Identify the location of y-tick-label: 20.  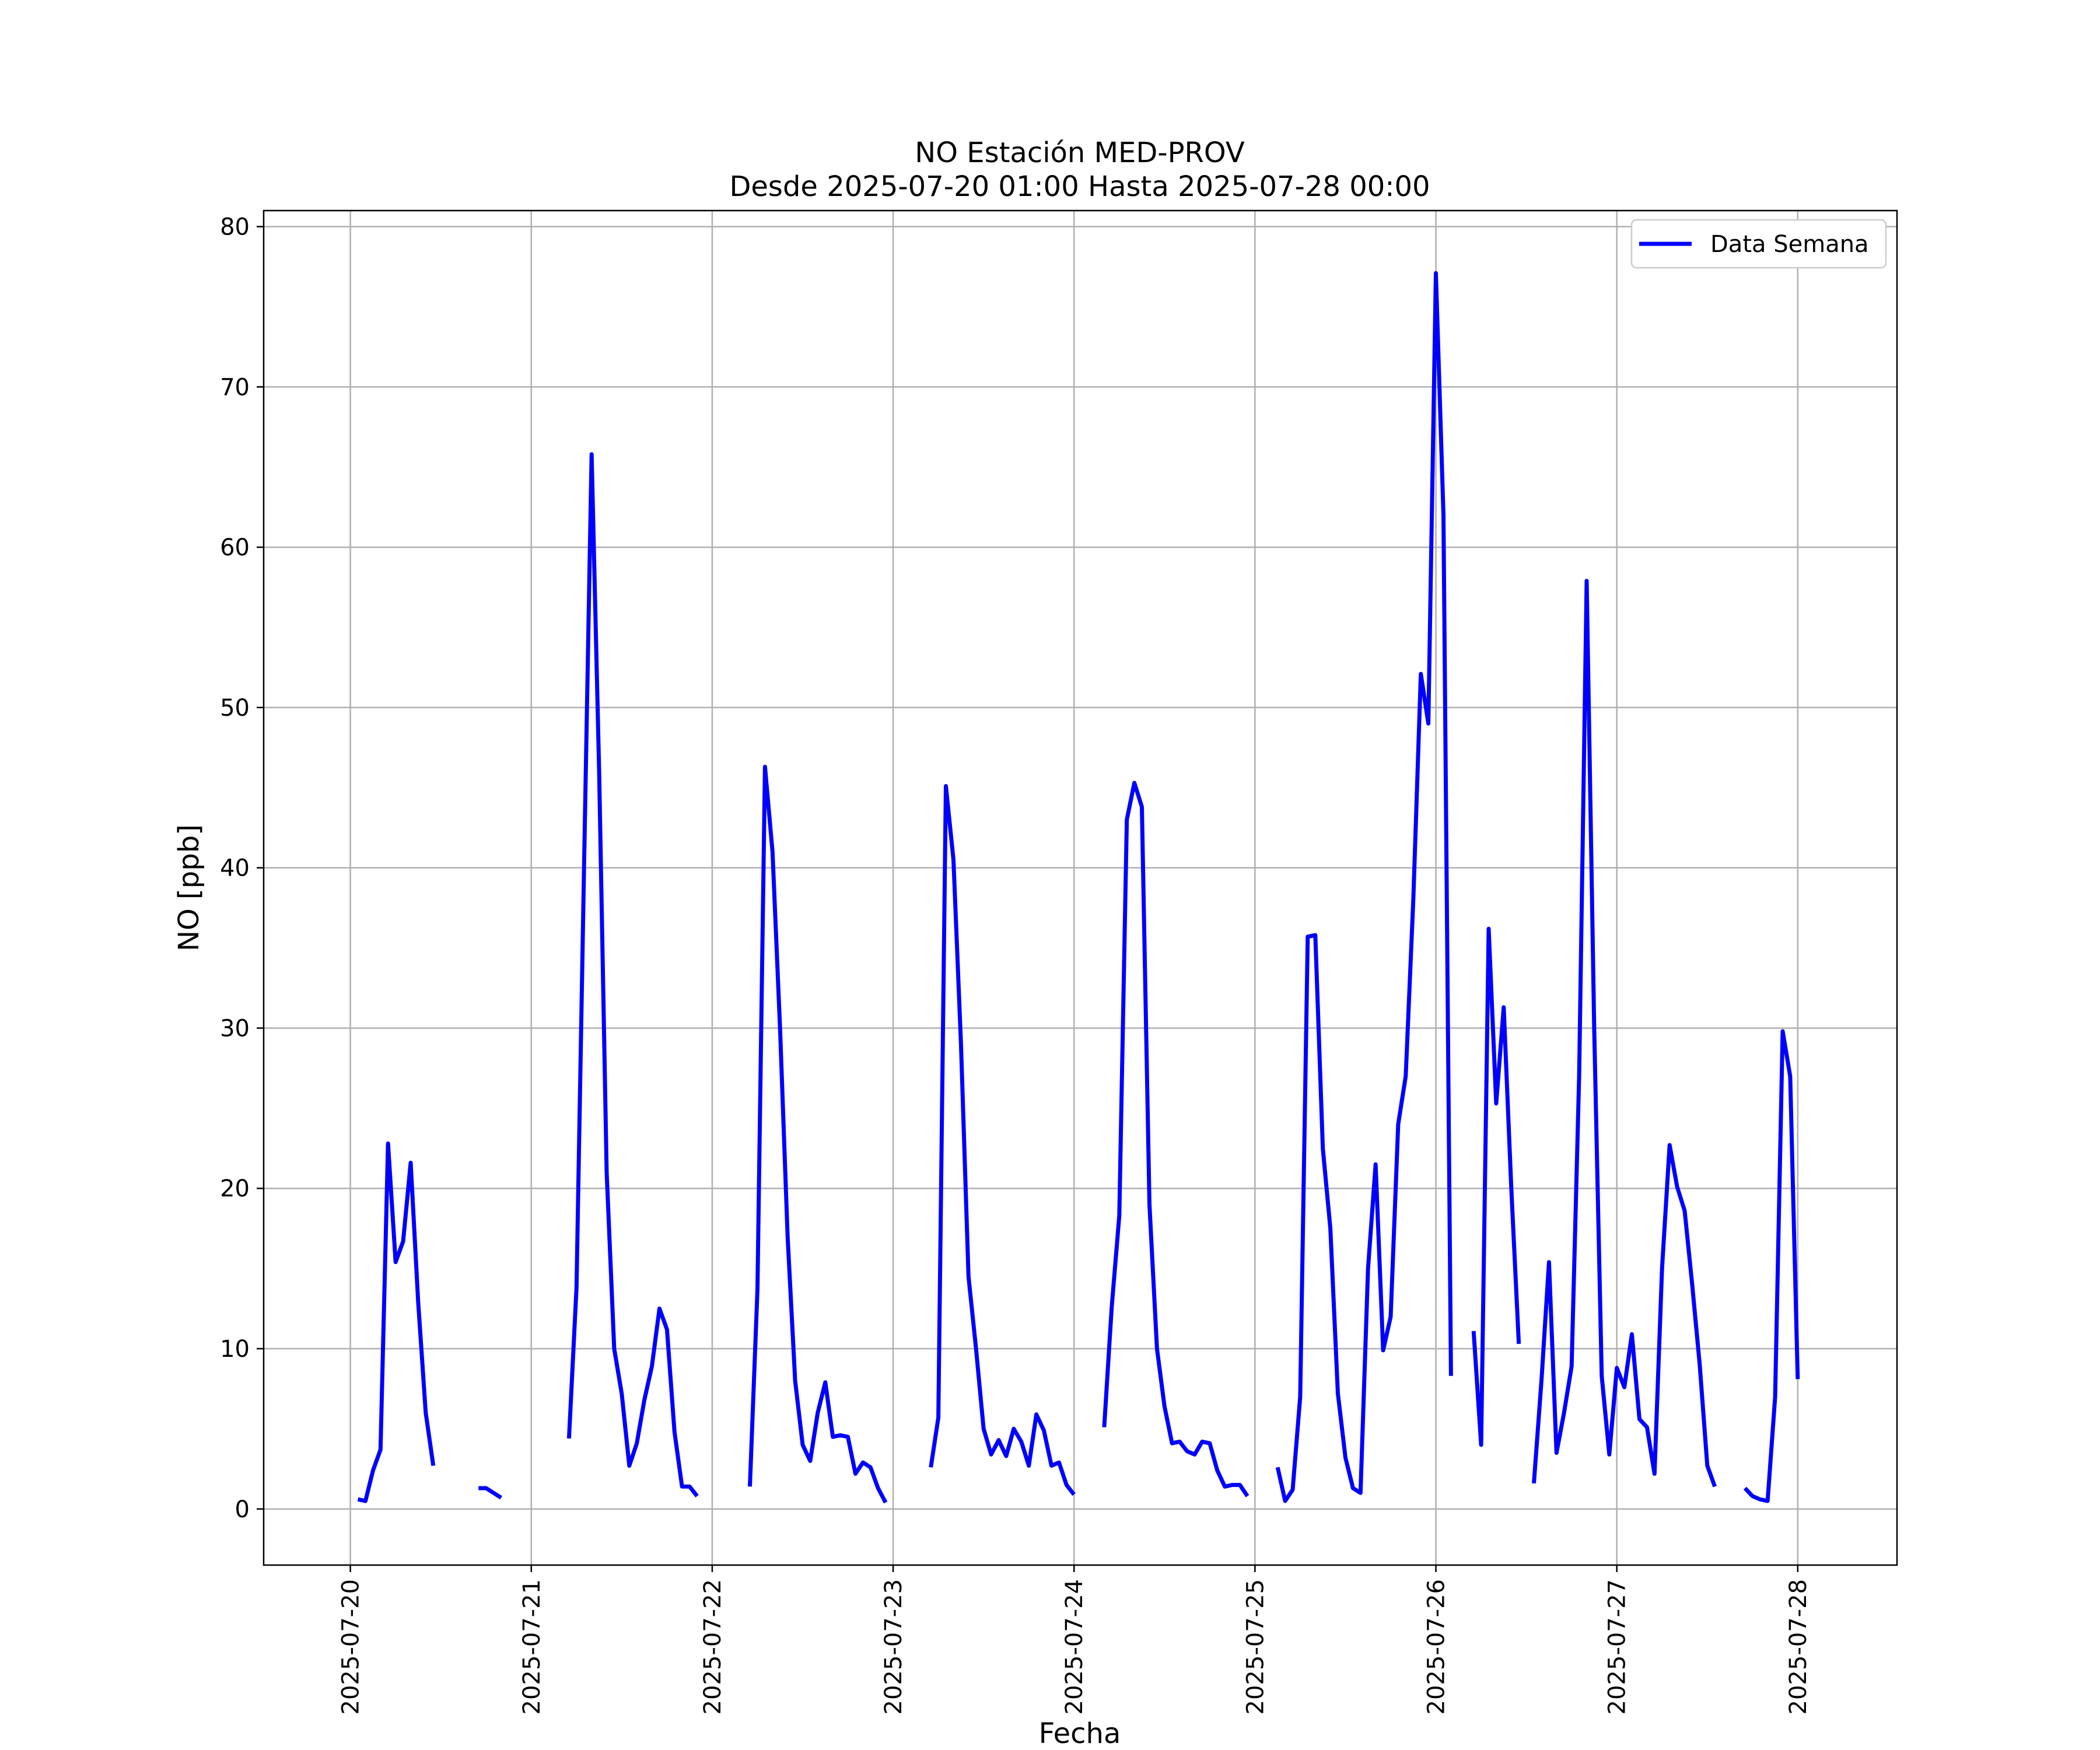
(235, 1188).